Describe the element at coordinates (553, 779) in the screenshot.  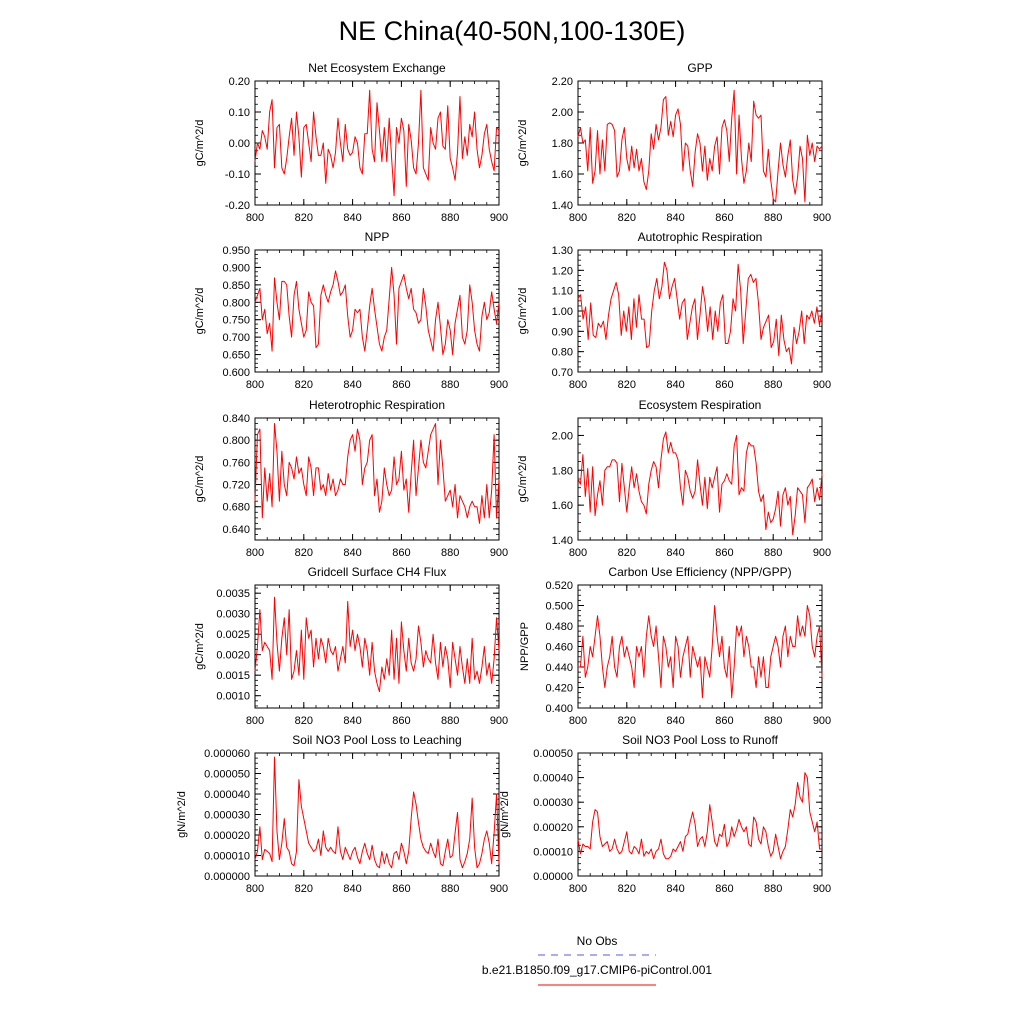
I see `y-tick-label: 0.00040` at that location.